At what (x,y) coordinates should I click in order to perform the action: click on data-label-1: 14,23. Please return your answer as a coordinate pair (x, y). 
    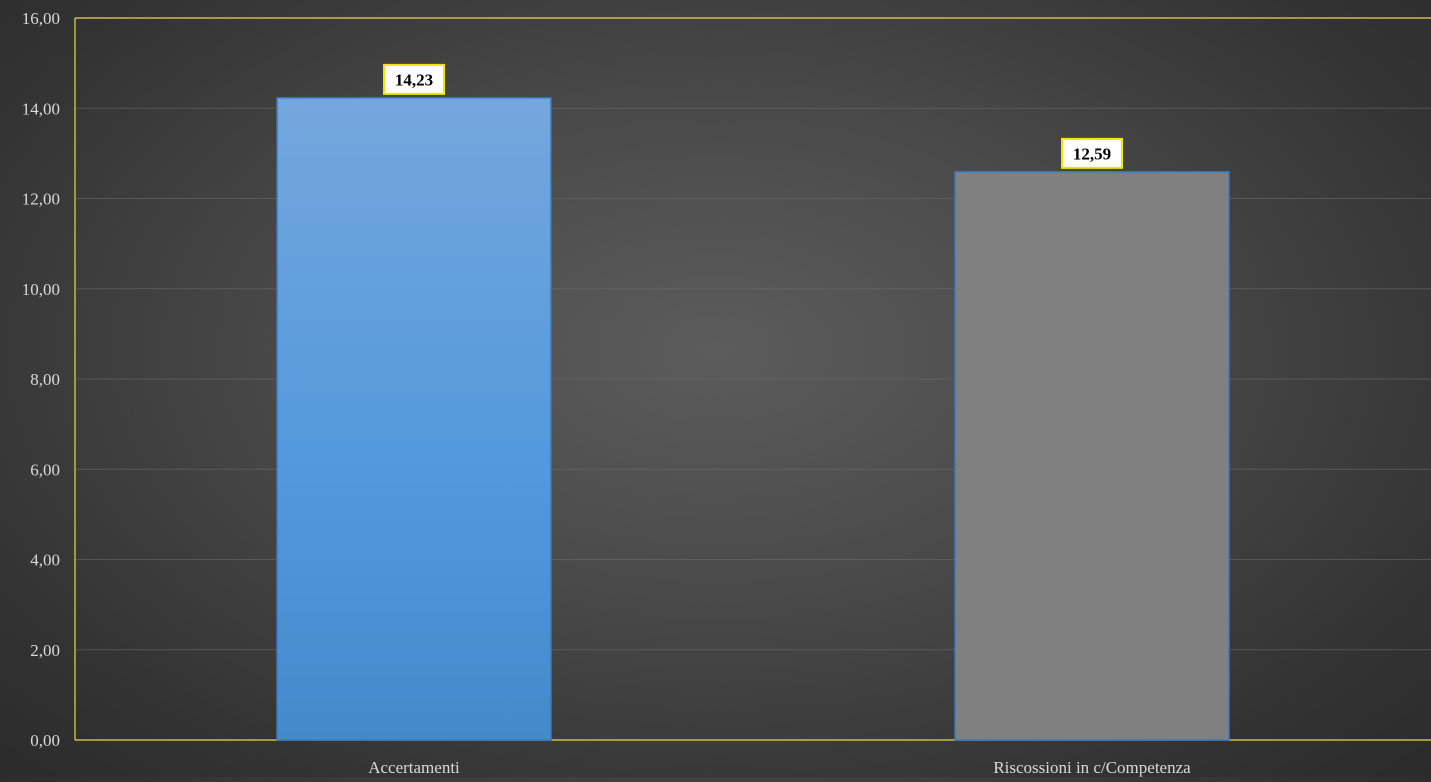
    Looking at the image, I should click on (414, 79).